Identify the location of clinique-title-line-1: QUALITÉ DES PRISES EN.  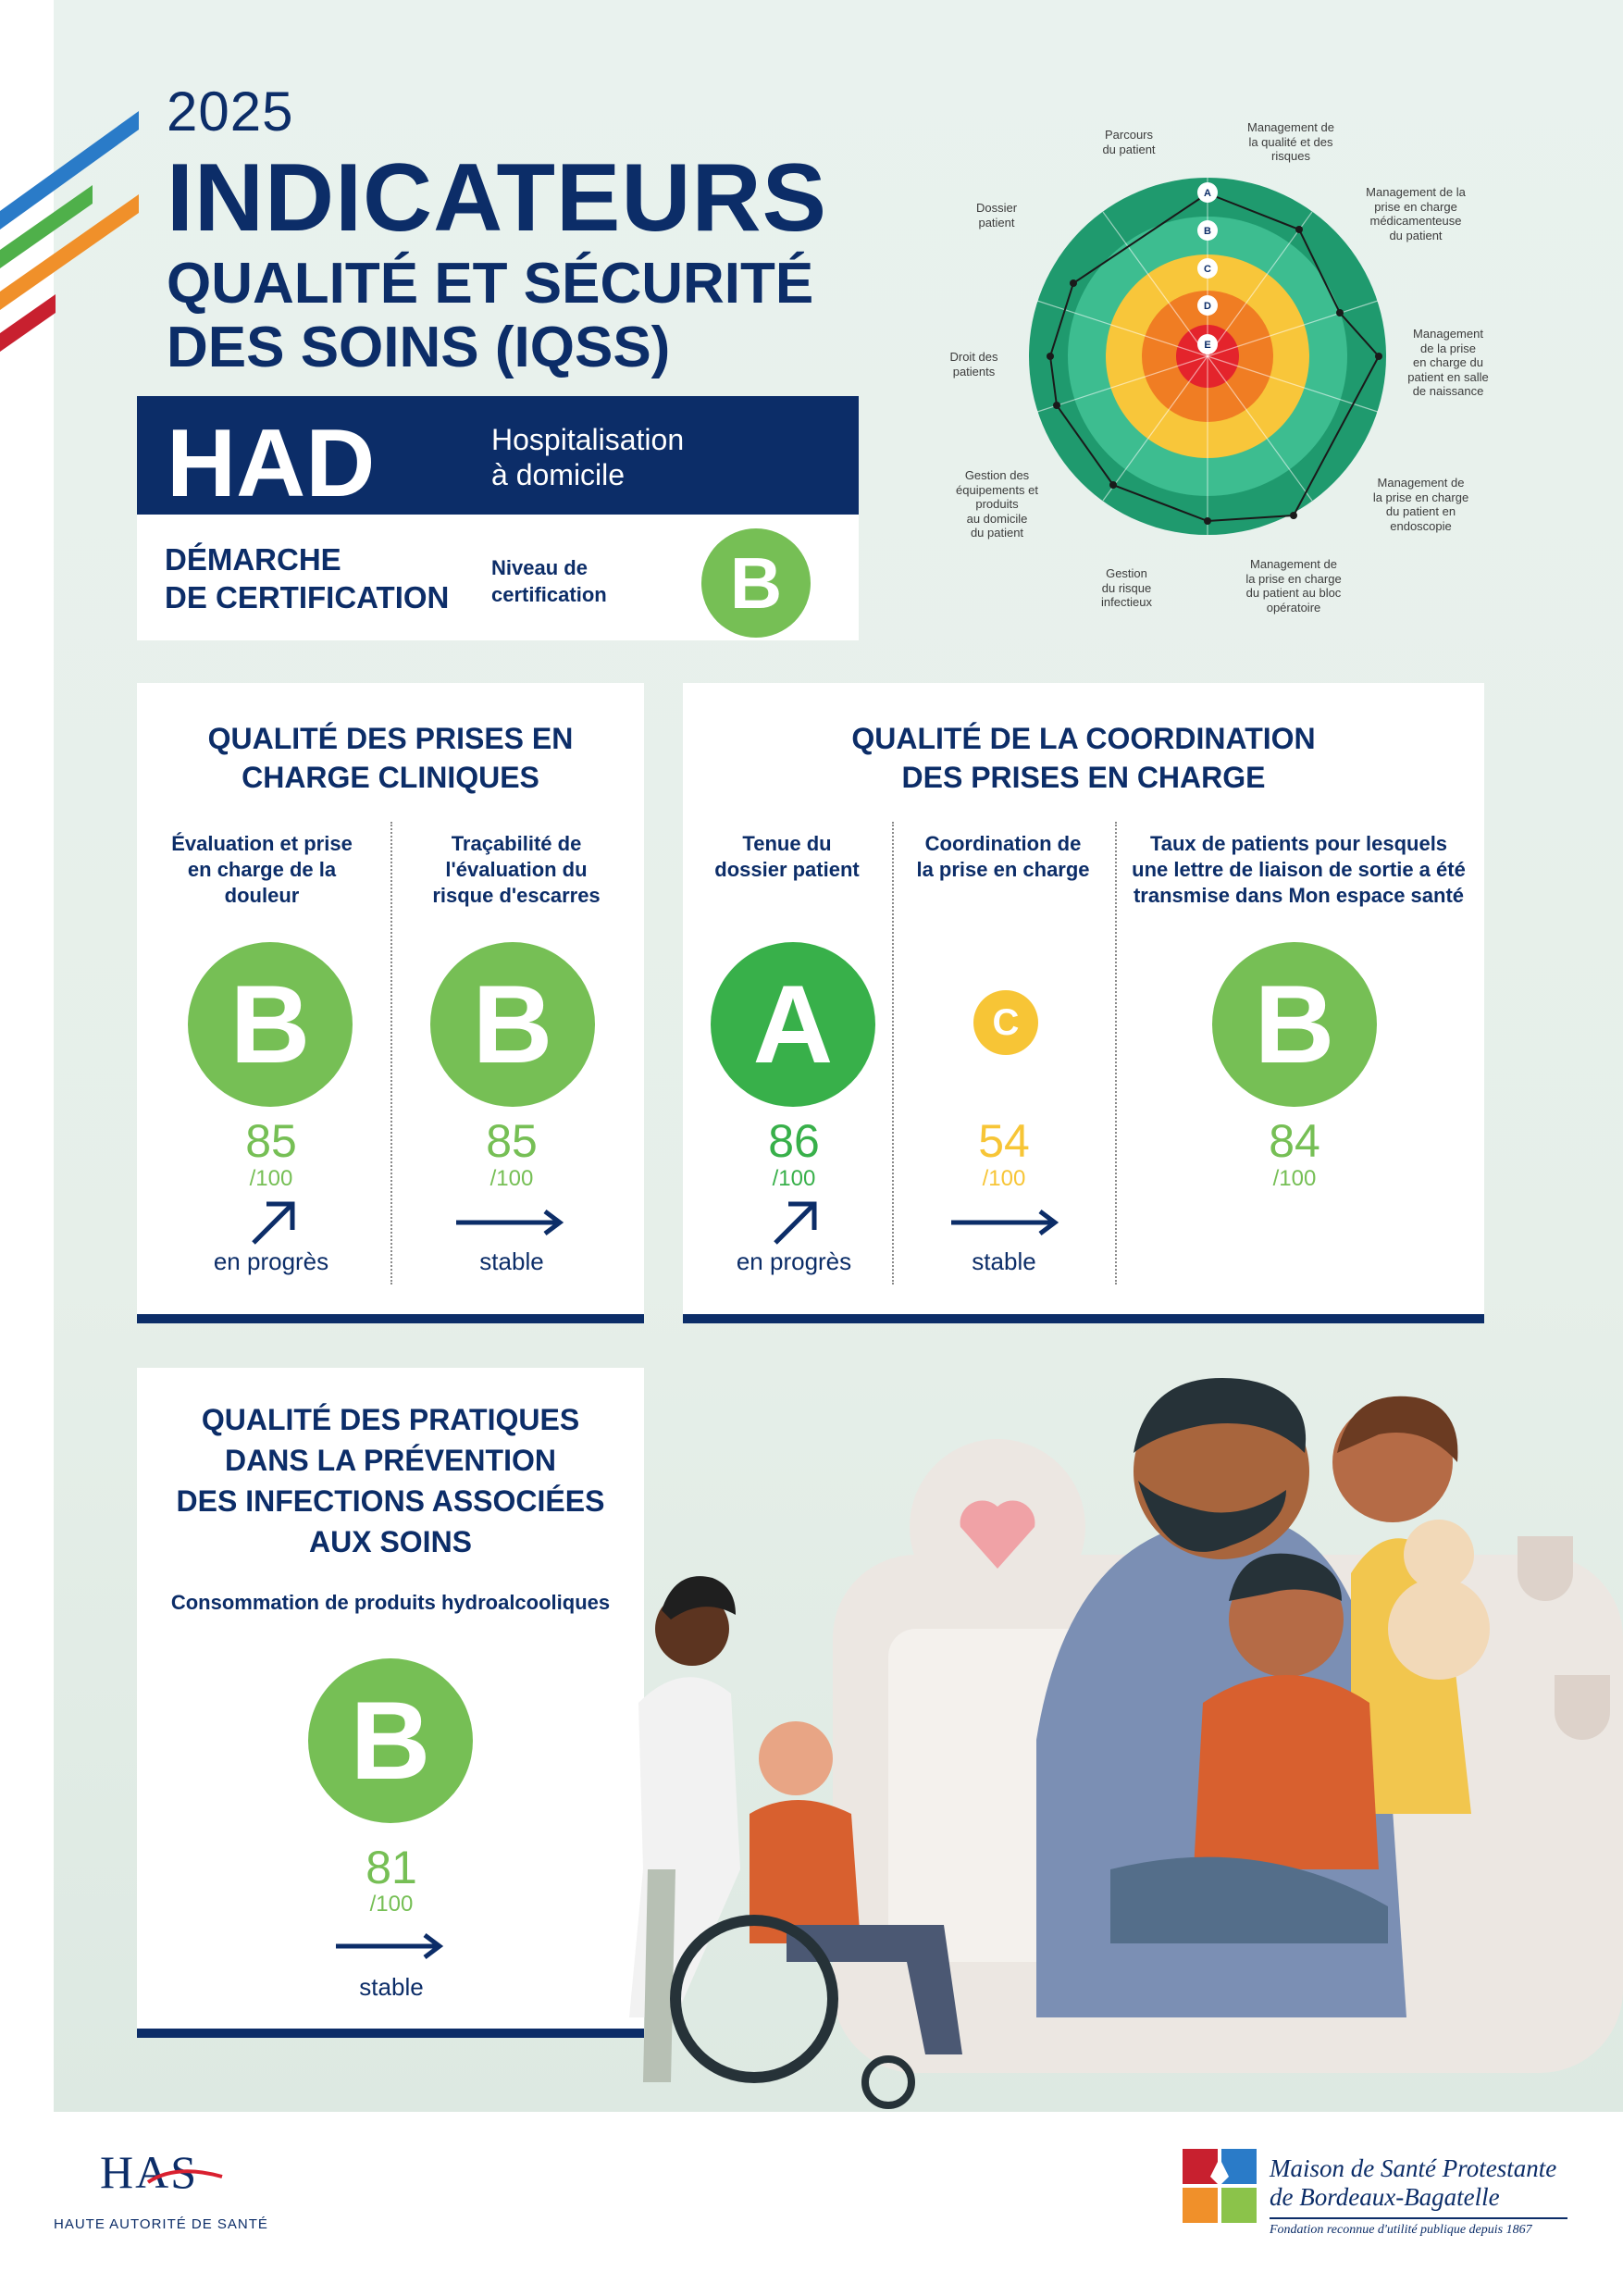
(390, 739).